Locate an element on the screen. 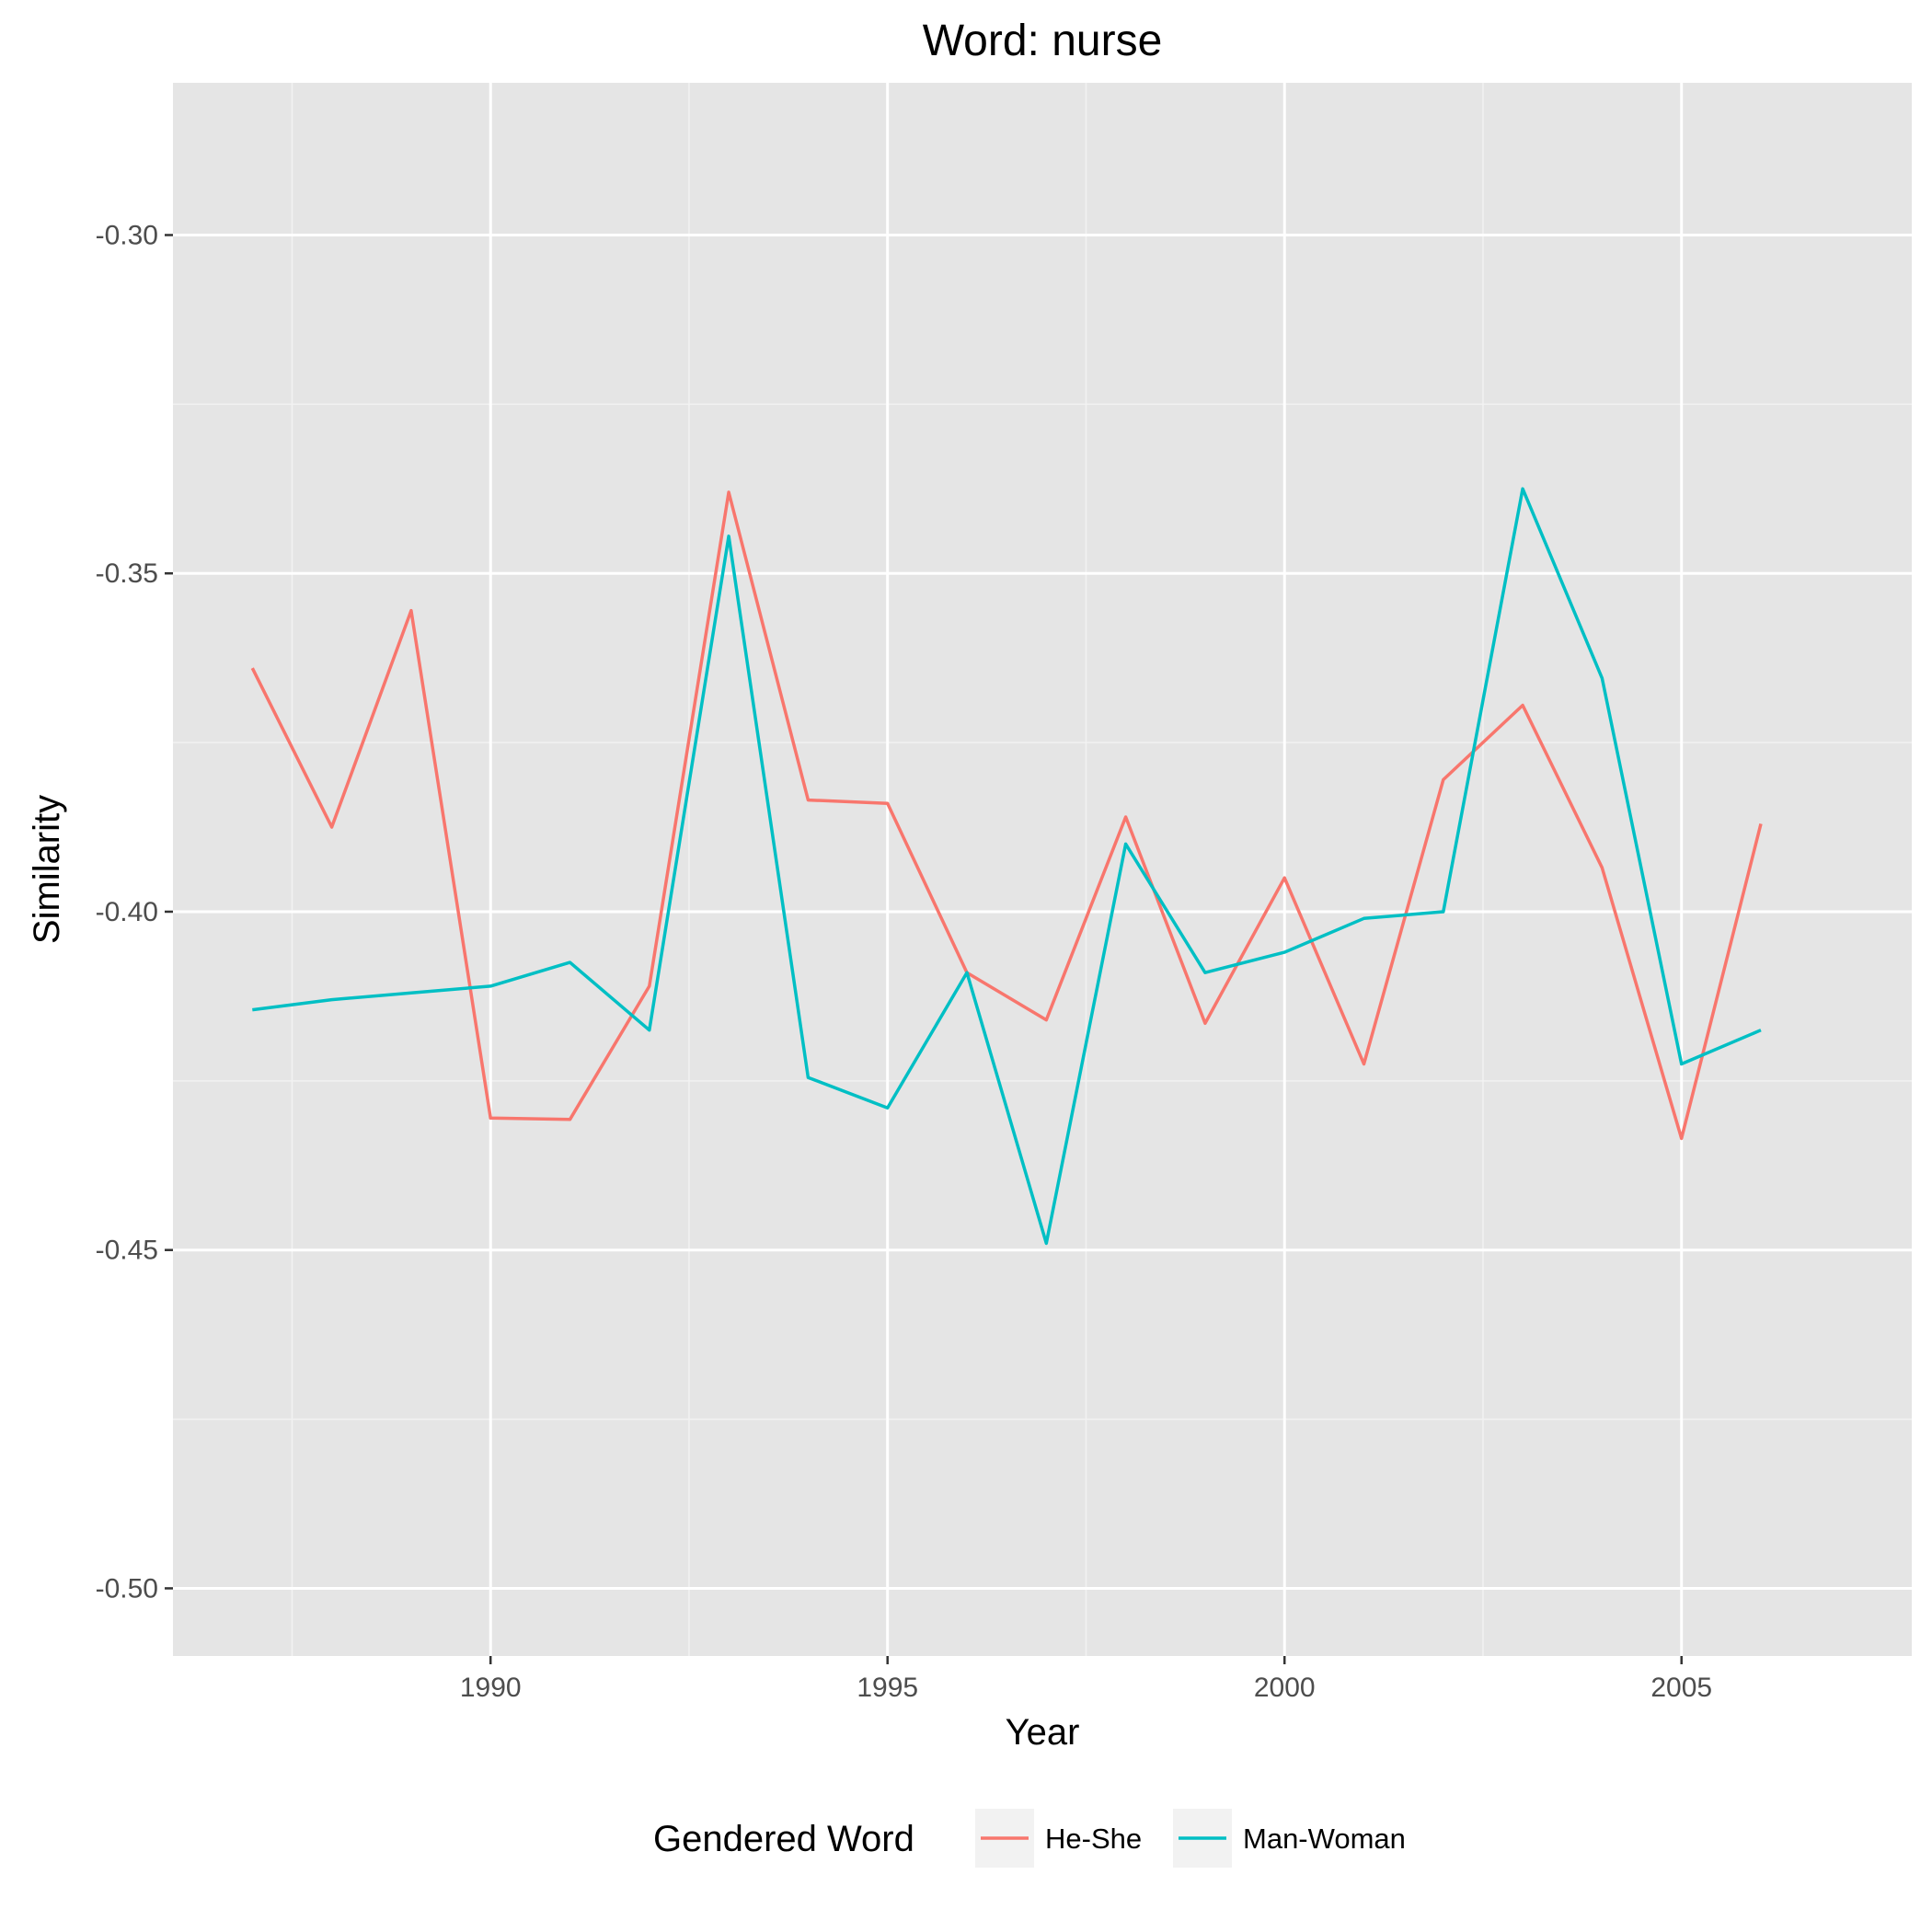 This screenshot has width=1932, height=1932. x-axis-title: Year is located at coordinates (1043, 1732).